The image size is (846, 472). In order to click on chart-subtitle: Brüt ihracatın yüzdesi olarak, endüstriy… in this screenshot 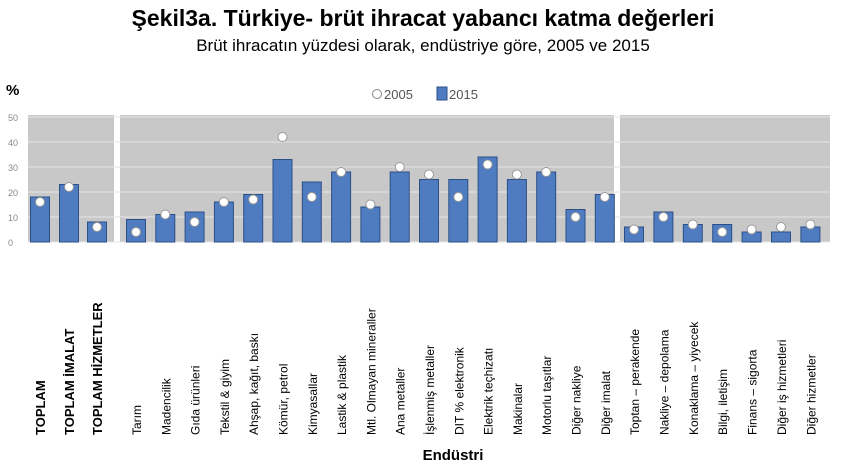, I will do `click(423, 45)`.